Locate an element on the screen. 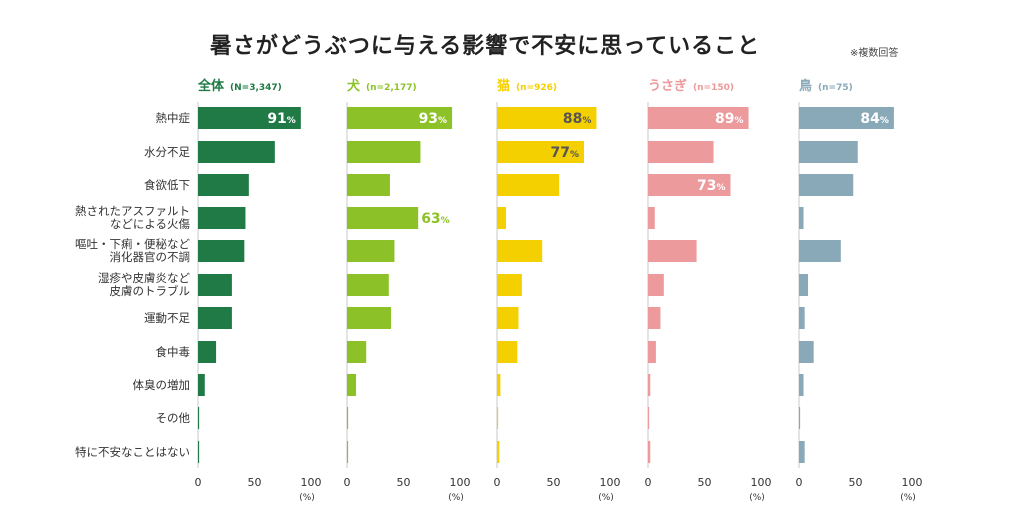 This screenshot has width=1024, height=509. panel-title: 猫 (n=926) is located at coordinates (527, 86).